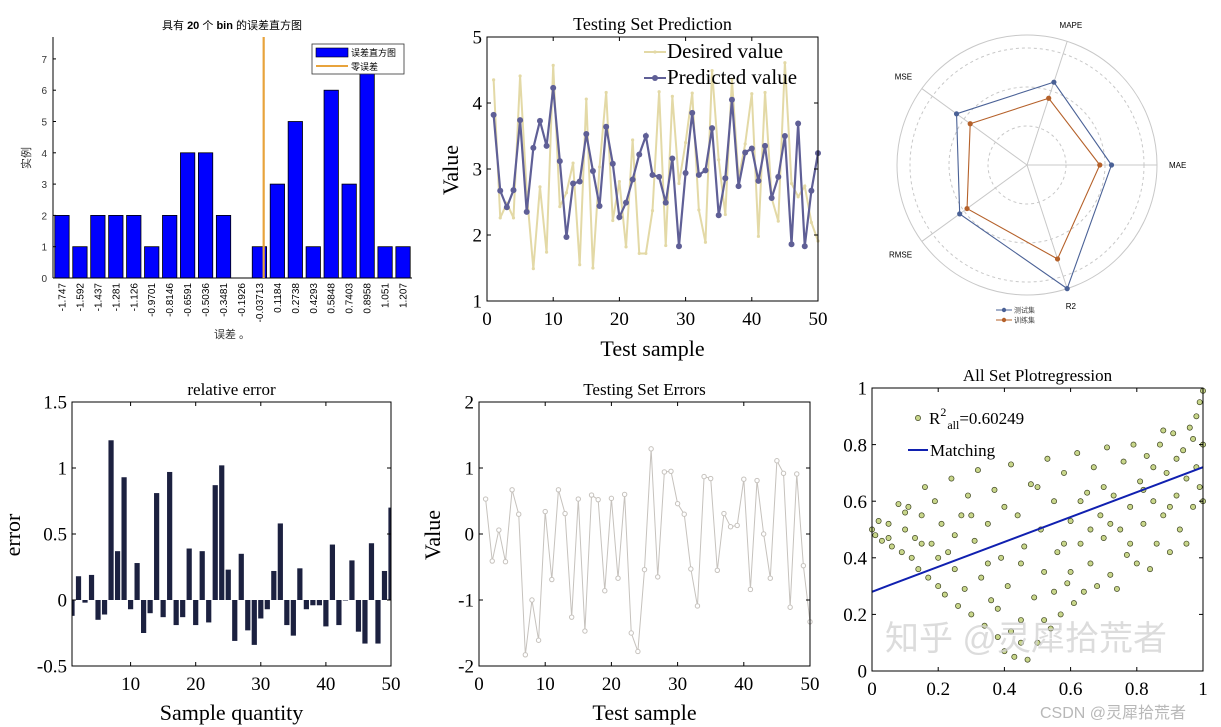 This screenshot has width=1221, height=727. I want to click on series-predicted, so click(655, 167).